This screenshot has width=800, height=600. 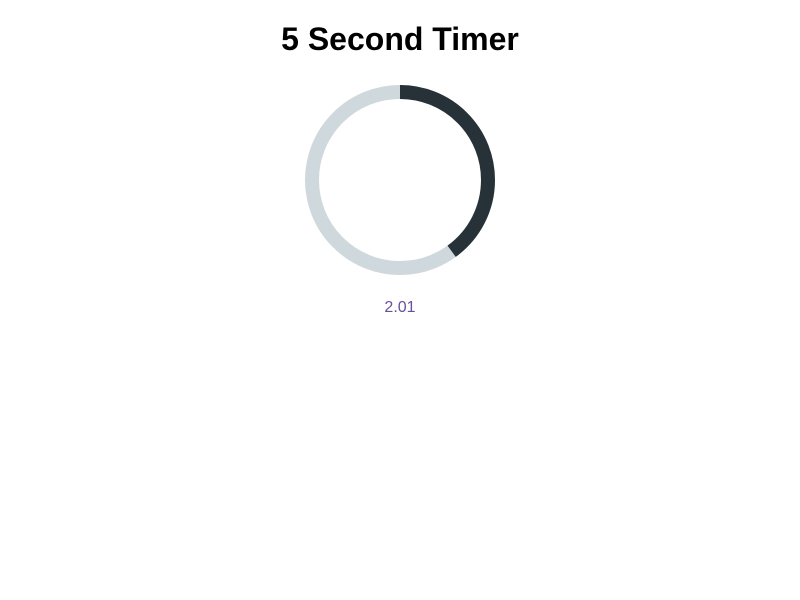 I want to click on page-title: 5 Second Timer, so click(x=400, y=39).